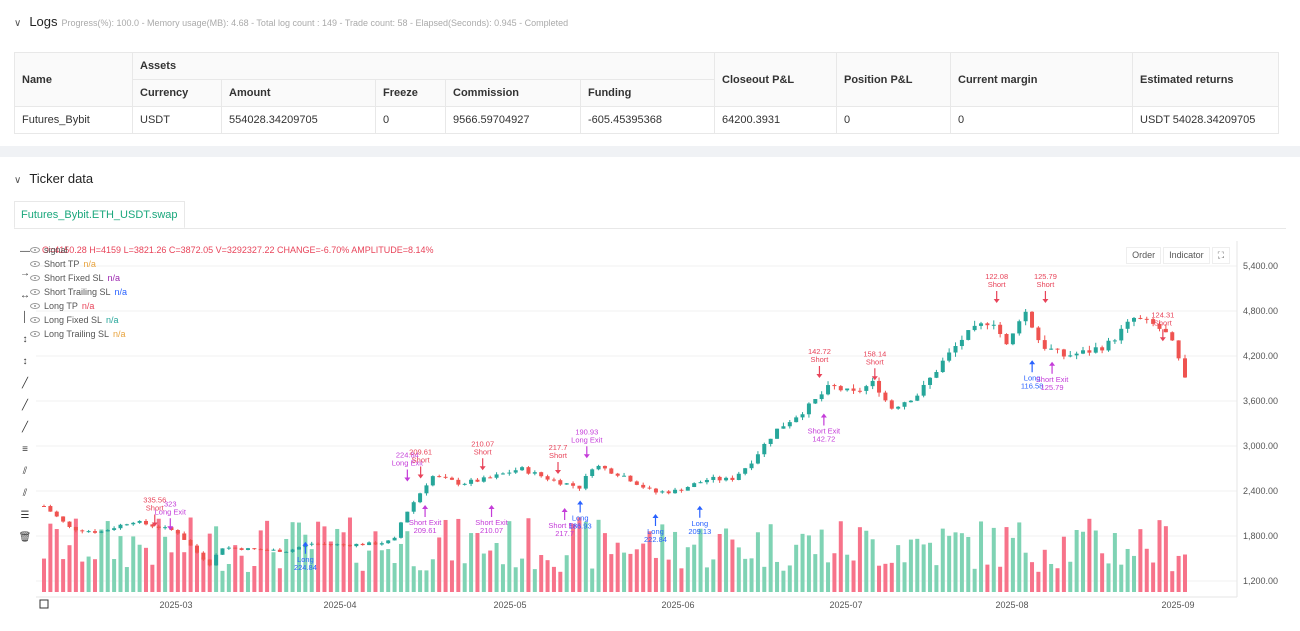 This screenshot has height=631, width=1300. Describe the element at coordinates (25, 537) in the screenshot. I see `delete-icon: 🗑` at that location.